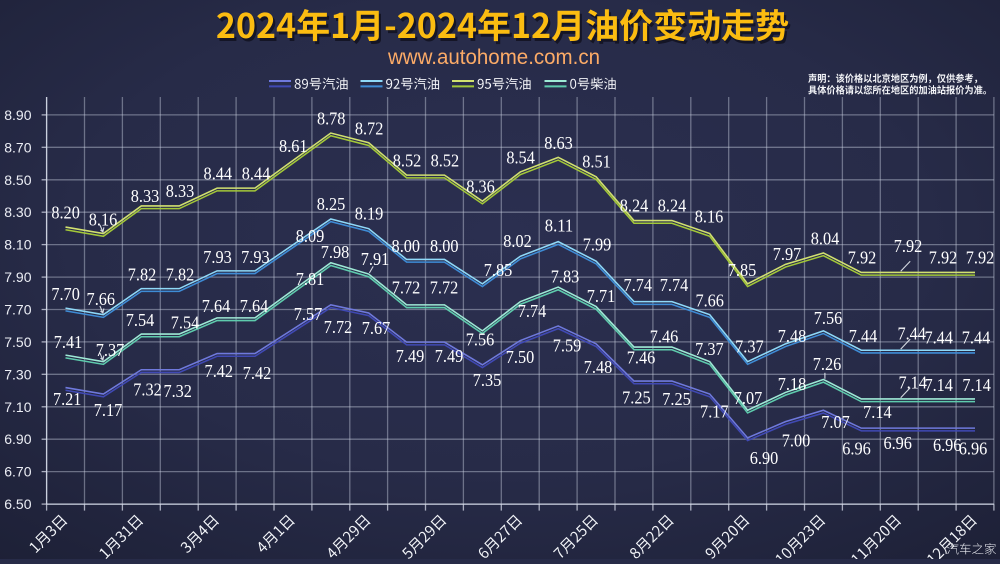  What do you see at coordinates (17, 115) in the screenshot?
I see `svg-text: 8.90` at bounding box center [17, 115].